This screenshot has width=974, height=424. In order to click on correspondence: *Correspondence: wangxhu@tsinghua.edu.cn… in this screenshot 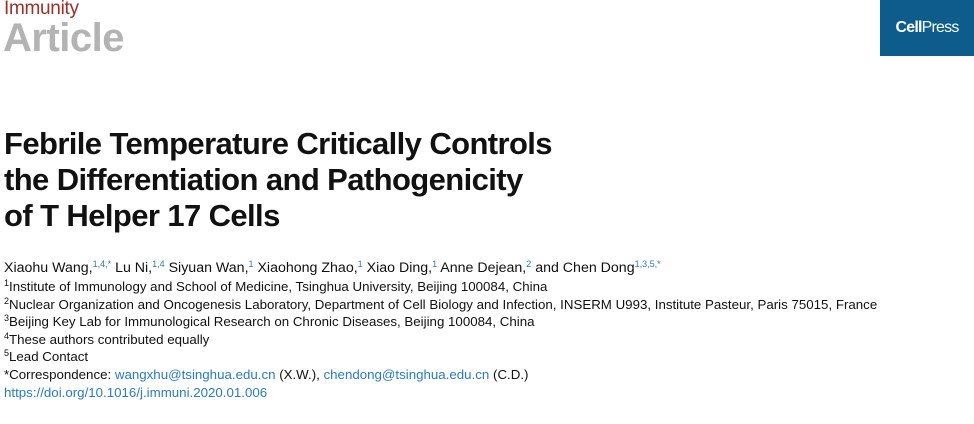, I will do `click(266, 374)`.